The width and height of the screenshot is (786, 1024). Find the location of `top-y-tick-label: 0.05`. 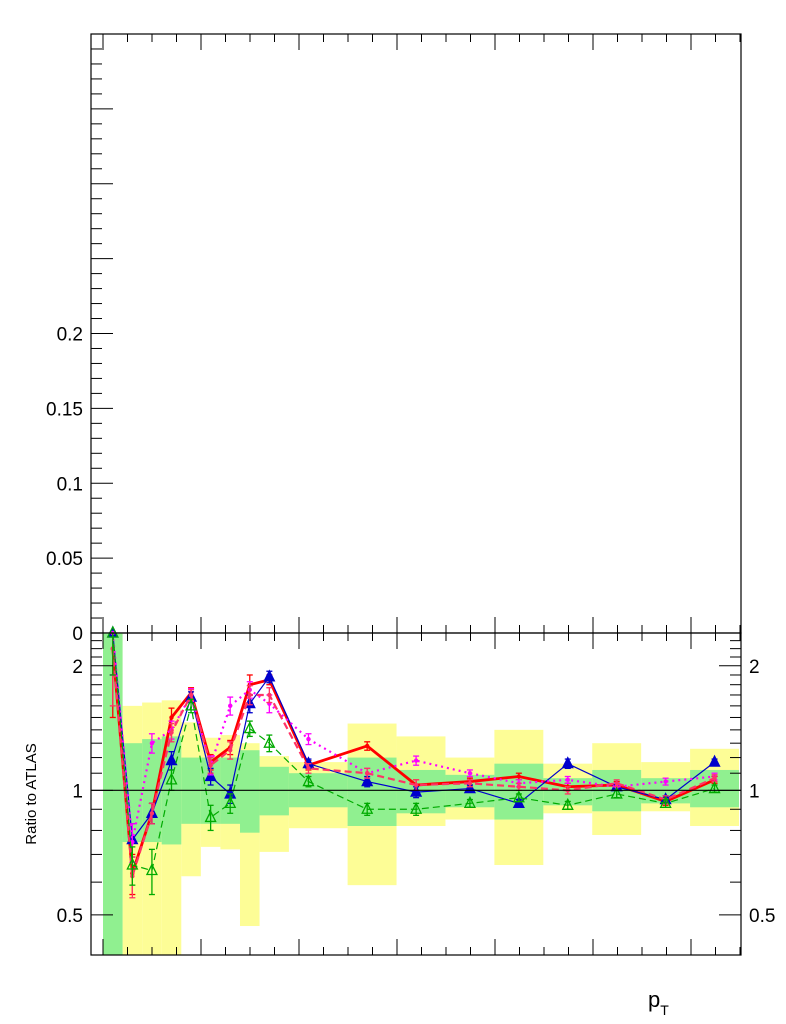

top-y-tick-label: 0.05 is located at coordinates (64, 559).